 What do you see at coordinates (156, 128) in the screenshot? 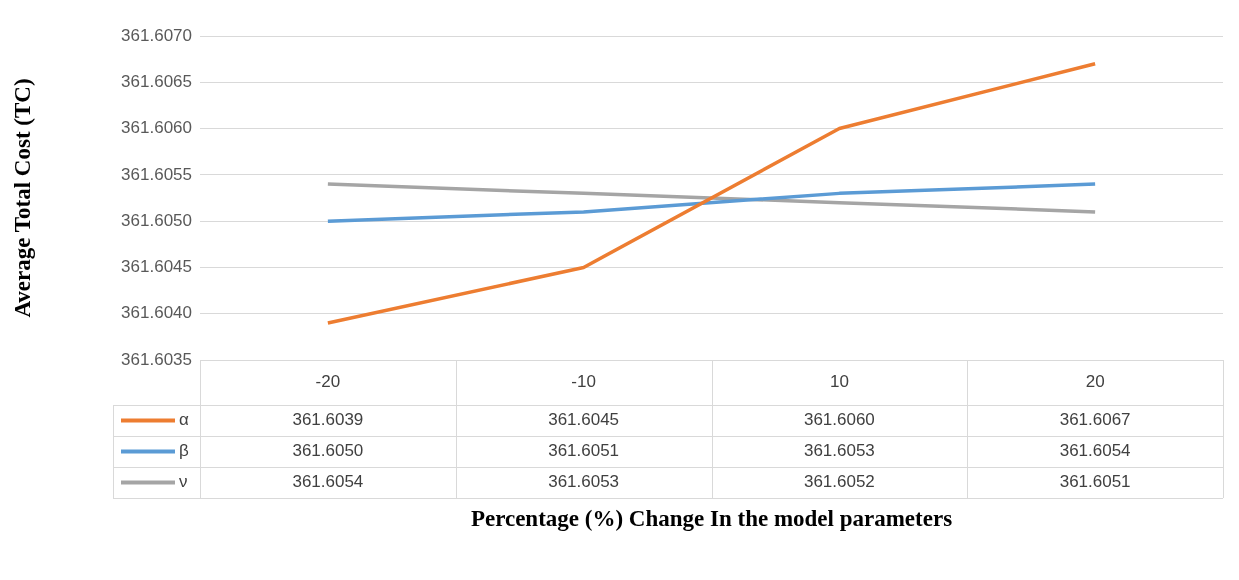
I see `y-tick-label: 361.6060` at bounding box center [156, 128].